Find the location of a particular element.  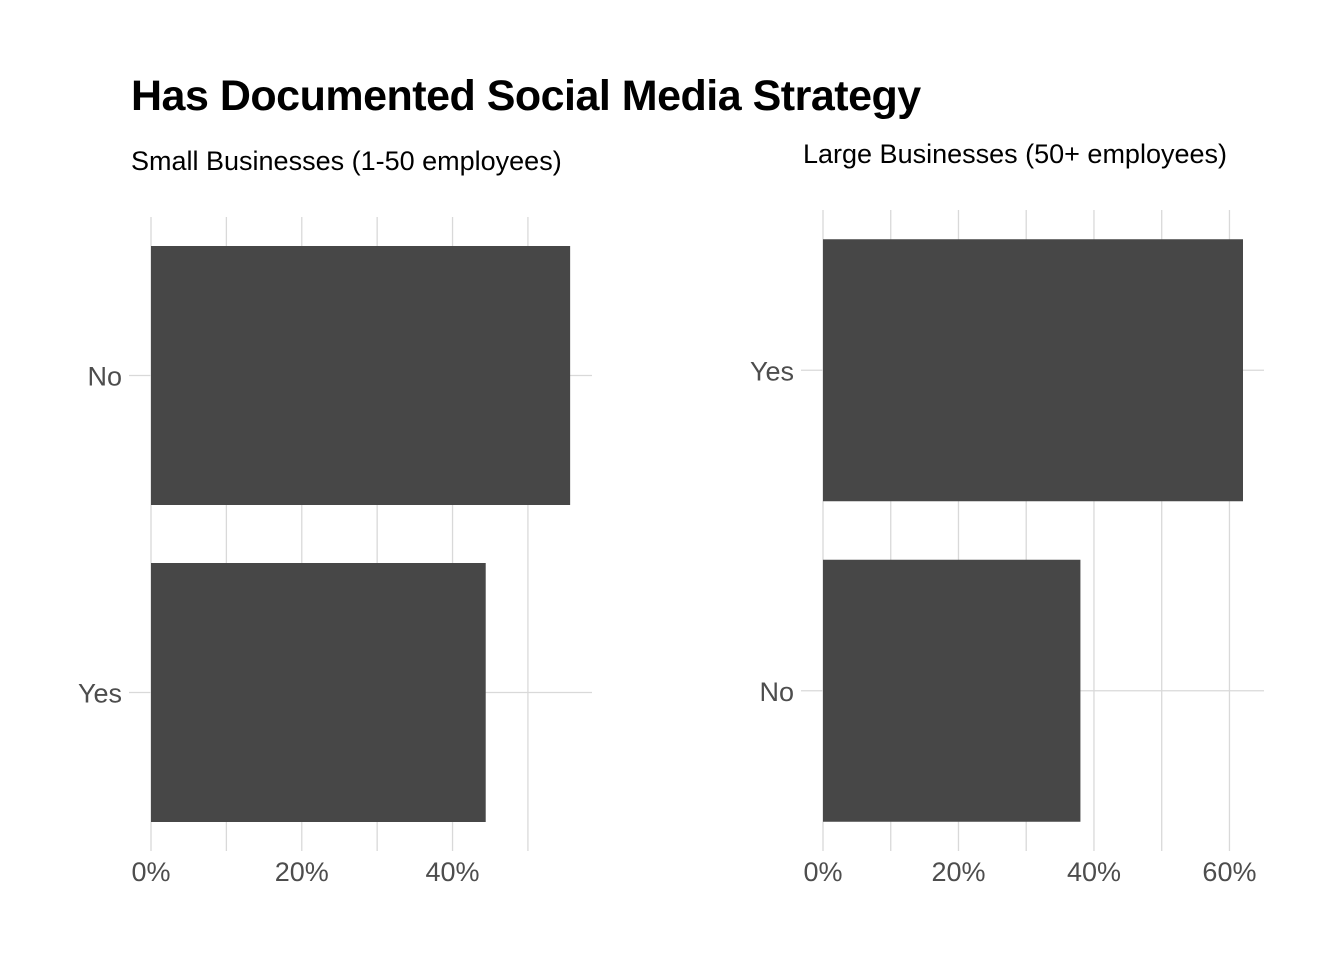

panel-subtitle: Large Businesses (50+ employees) is located at coordinates (1015, 154).